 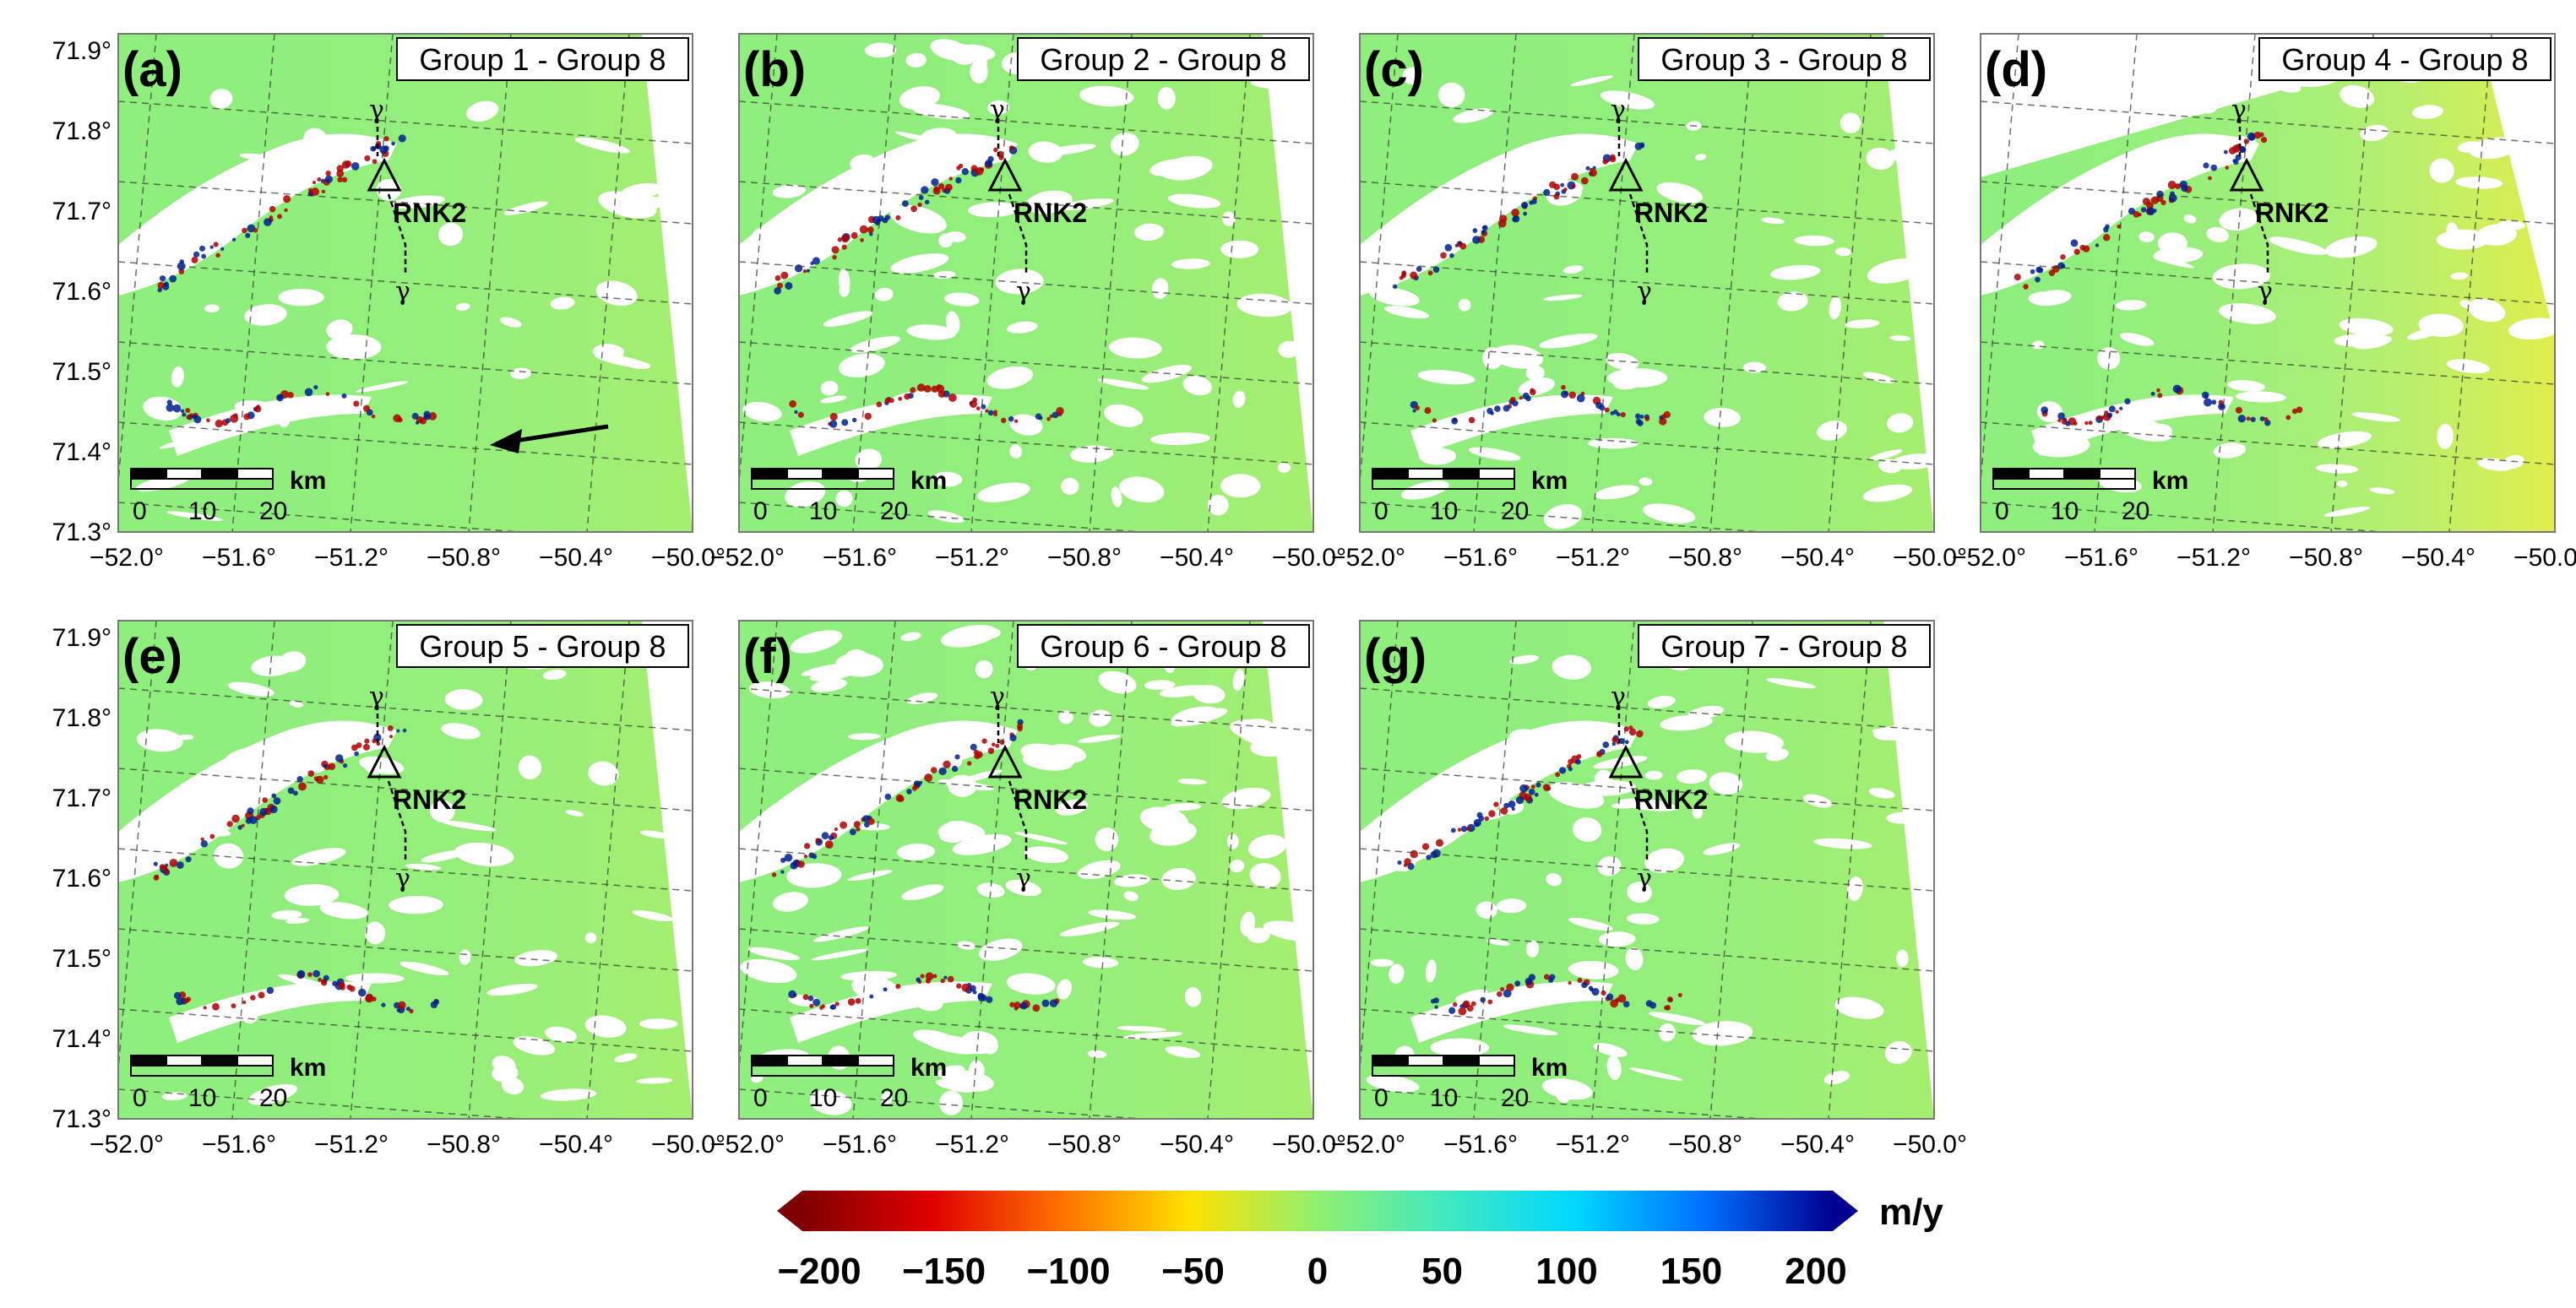 I want to click on colorbar-tick-label: 100, so click(x=1566, y=1271).